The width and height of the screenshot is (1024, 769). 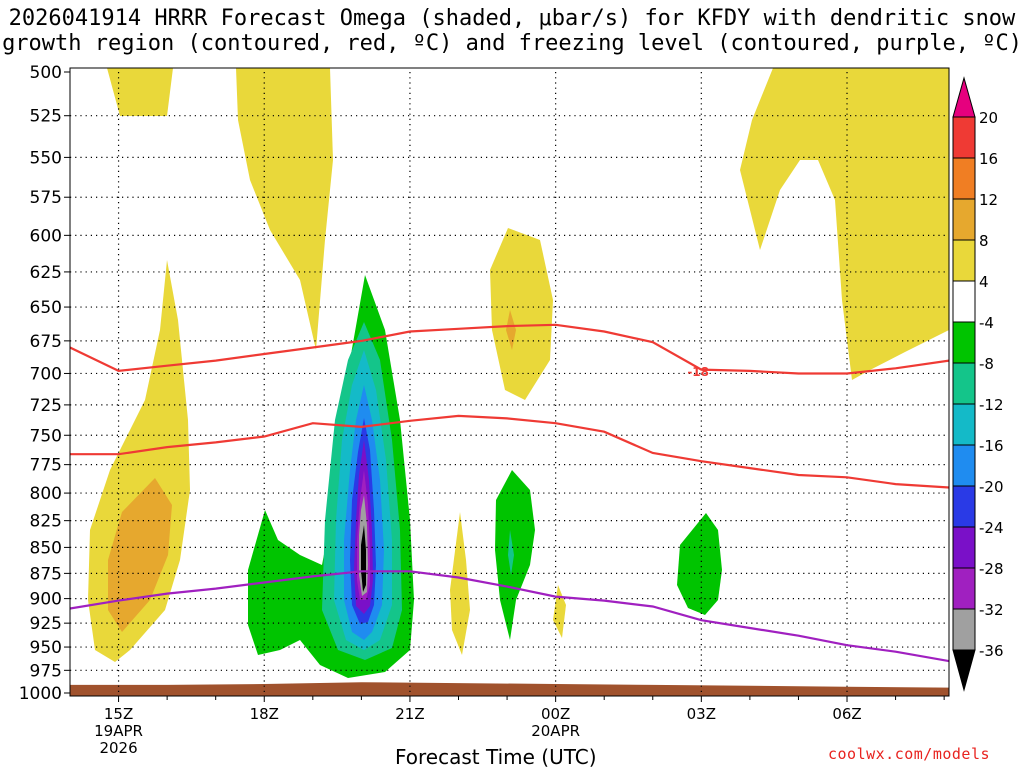 I want to click on y-tick-label: 700, so click(x=46, y=374).